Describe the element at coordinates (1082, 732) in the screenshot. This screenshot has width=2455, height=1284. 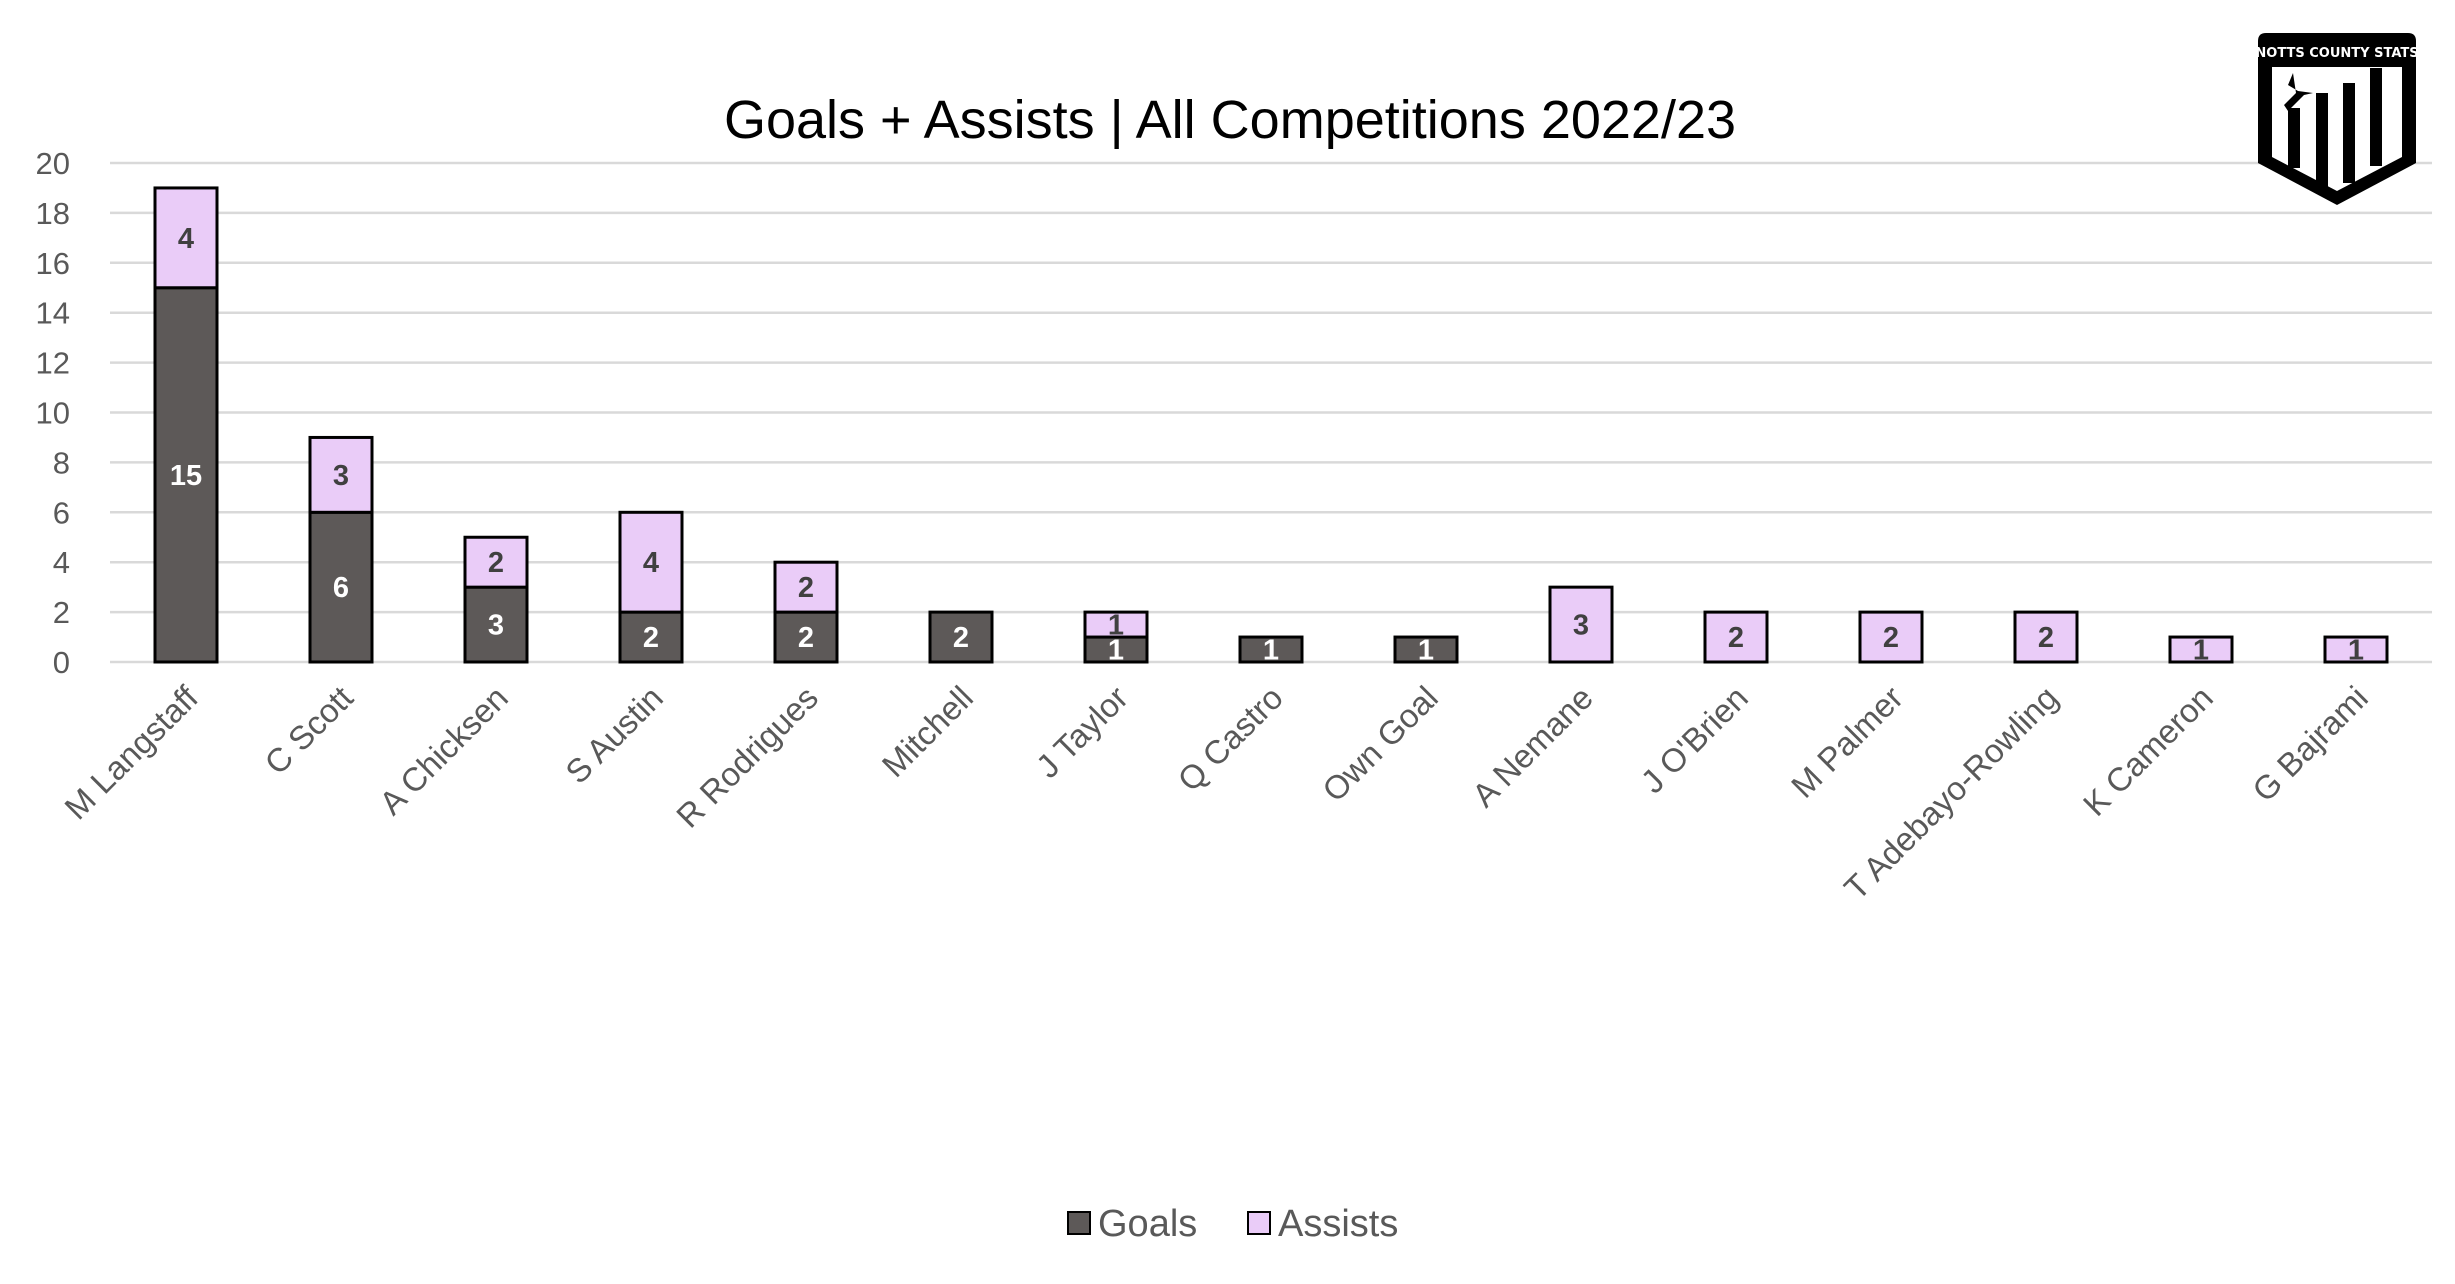
I see `x-tick-label: J Taylor` at that location.